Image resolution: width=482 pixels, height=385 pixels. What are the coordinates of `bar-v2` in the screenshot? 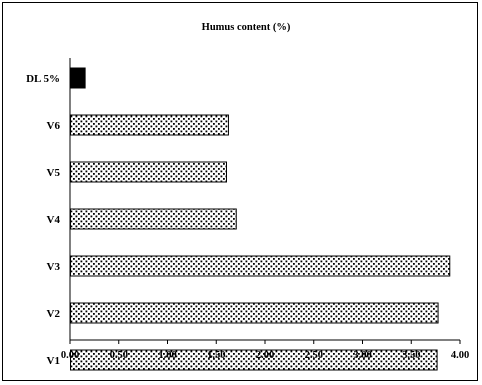 It's located at (254, 313).